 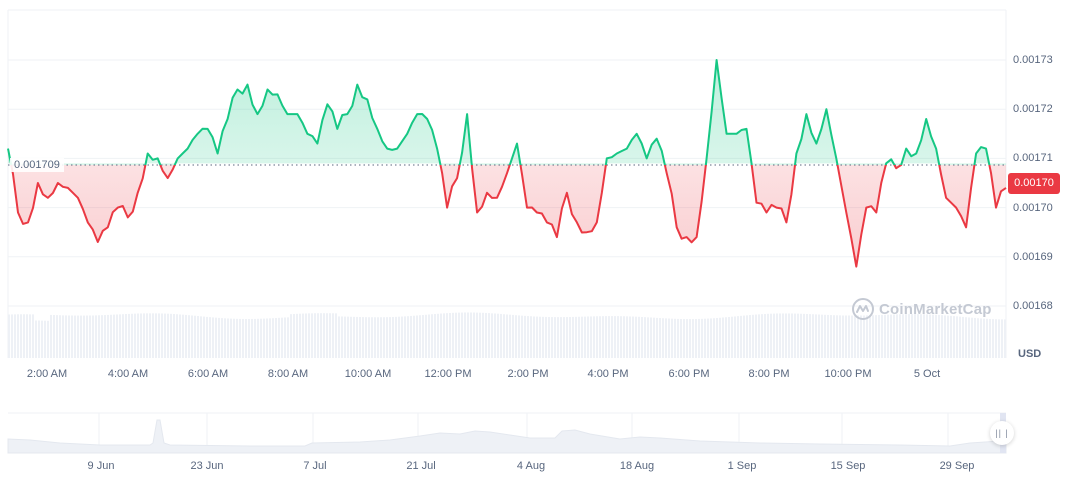 What do you see at coordinates (608, 374) in the screenshot?
I see `x-tick-label: 4:00 PM` at bounding box center [608, 374].